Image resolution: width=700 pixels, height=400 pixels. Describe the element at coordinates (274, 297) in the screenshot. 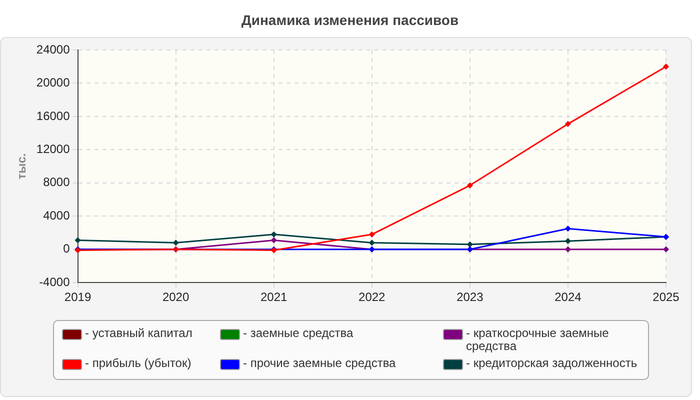

I see `x-tick-label: 2021` at that location.